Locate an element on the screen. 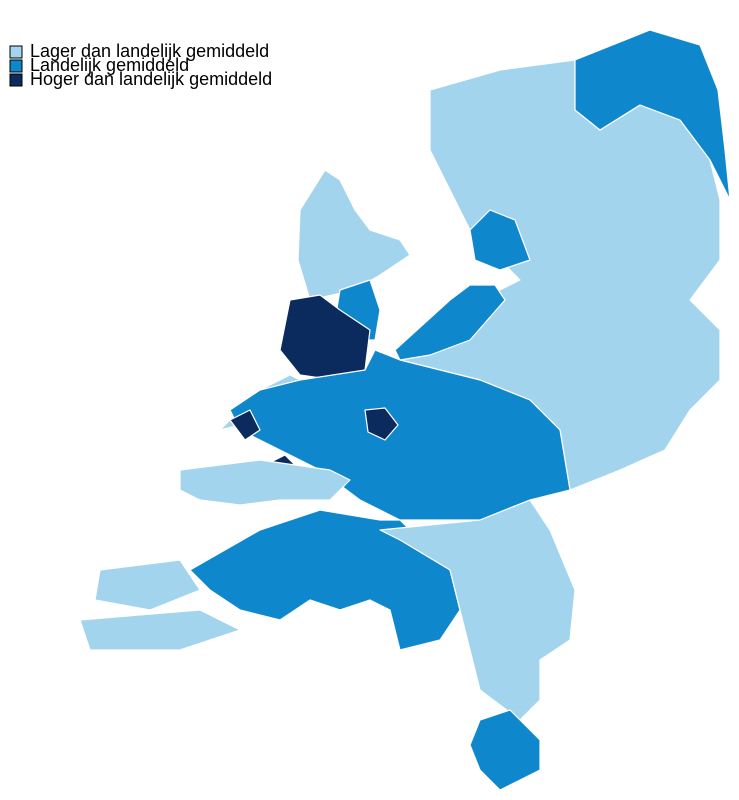  legend-label: Landelijk gemiddeld is located at coordinates (109, 65).